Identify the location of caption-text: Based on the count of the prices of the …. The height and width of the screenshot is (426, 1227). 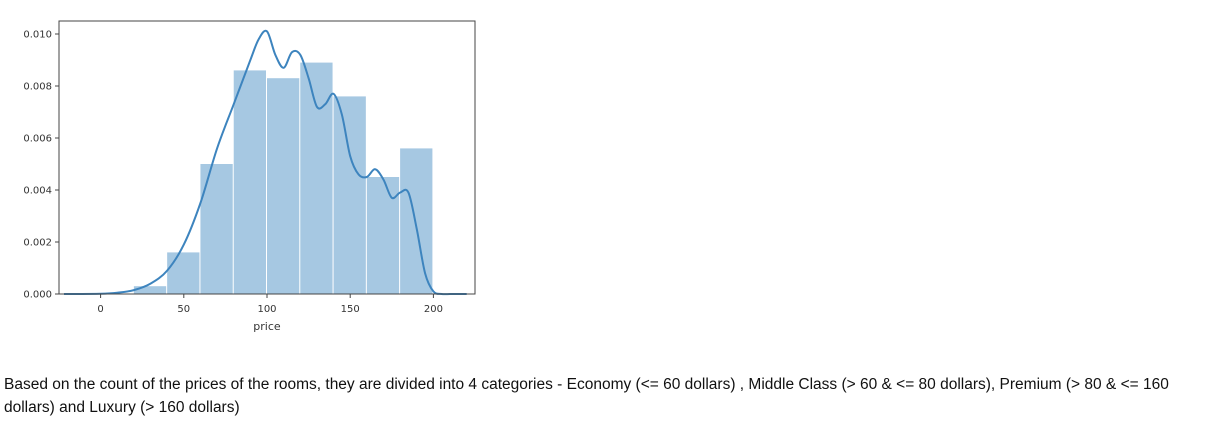
(586, 396).